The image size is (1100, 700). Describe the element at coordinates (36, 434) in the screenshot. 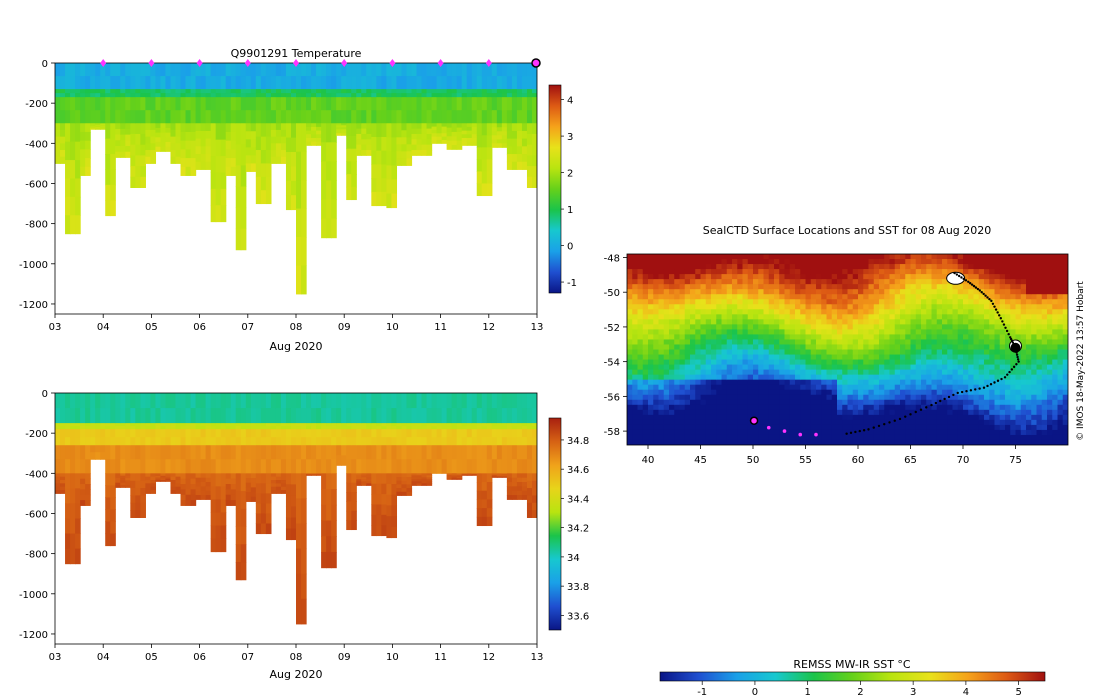

I see `y-tick-label: -200` at that location.